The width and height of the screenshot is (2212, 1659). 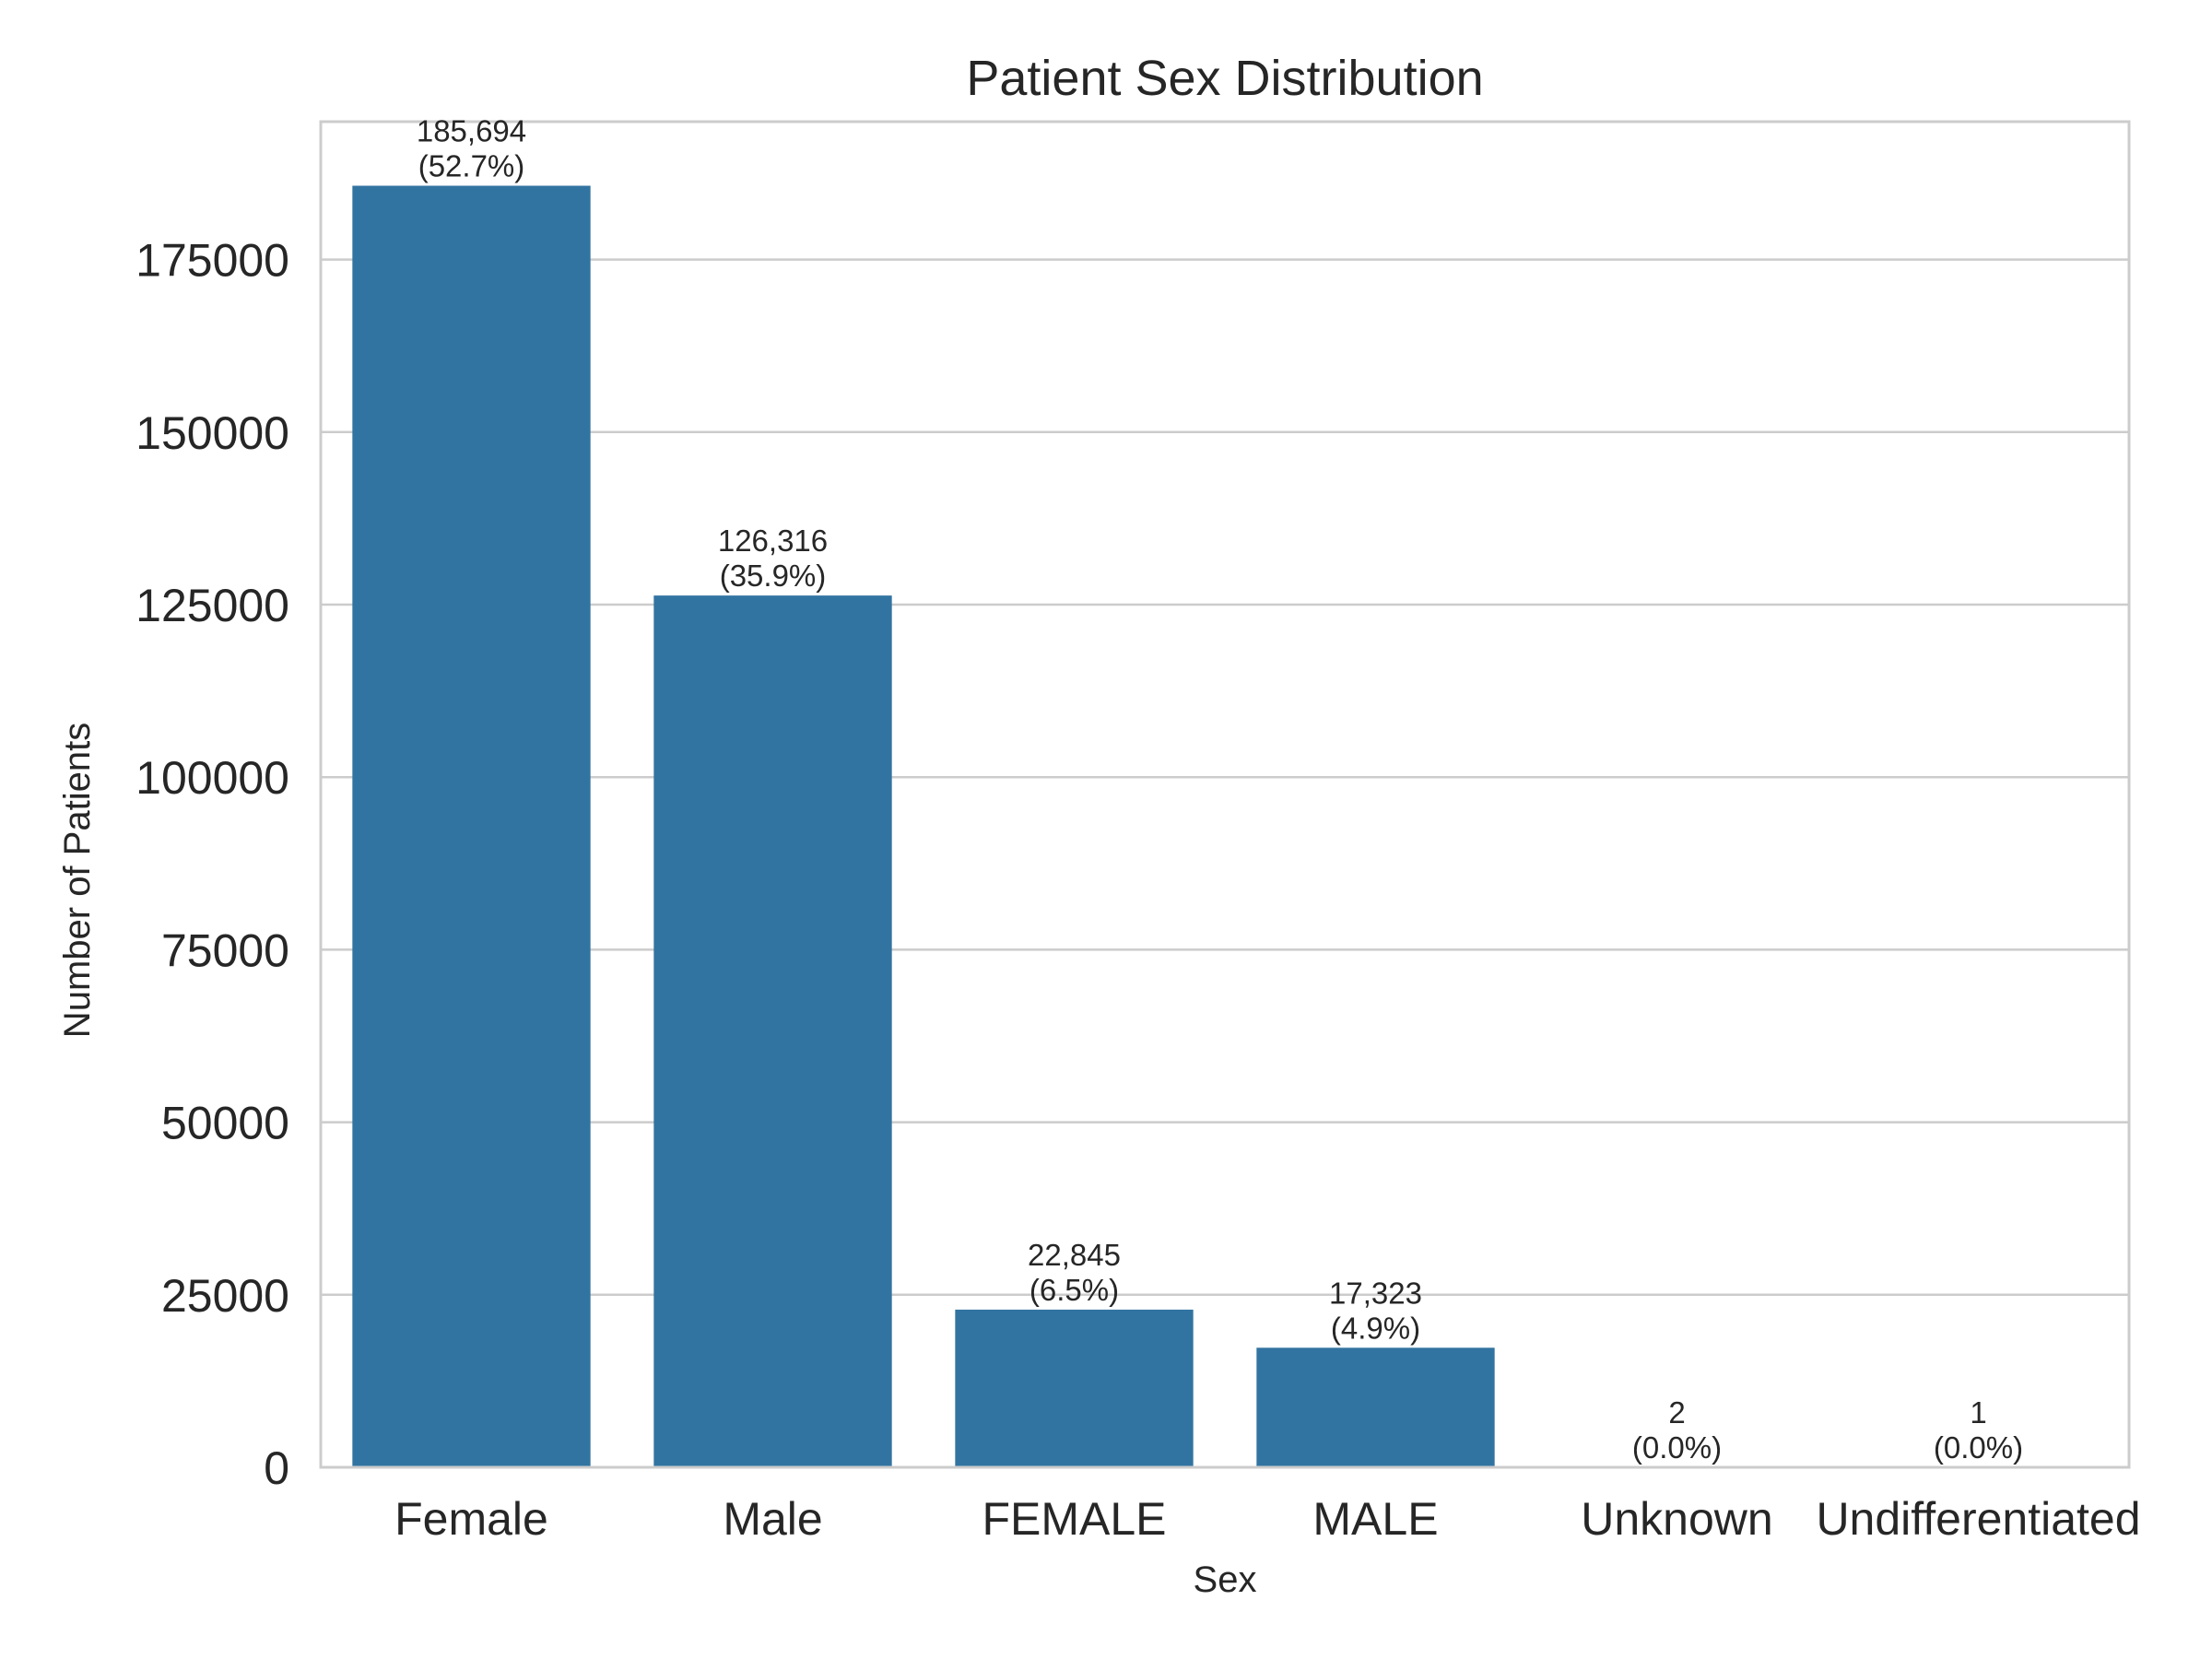 What do you see at coordinates (1375, 1519) in the screenshot?
I see `x-tick-label: MALE` at bounding box center [1375, 1519].